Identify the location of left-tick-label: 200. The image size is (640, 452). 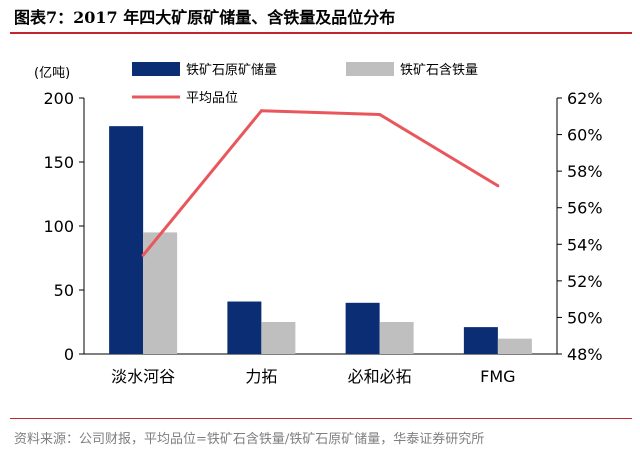
(58, 98).